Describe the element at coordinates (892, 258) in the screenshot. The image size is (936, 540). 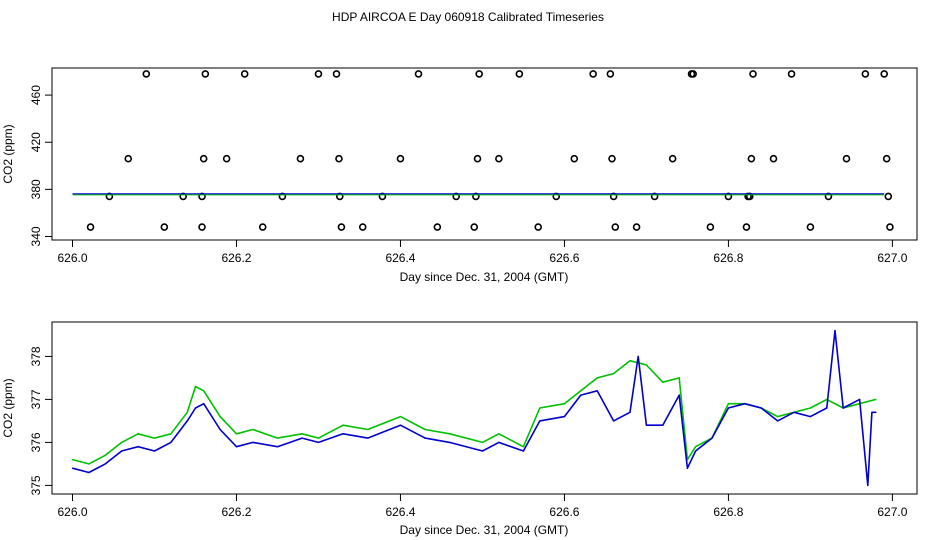
I see `top-x-tick-label: 627.0` at that location.